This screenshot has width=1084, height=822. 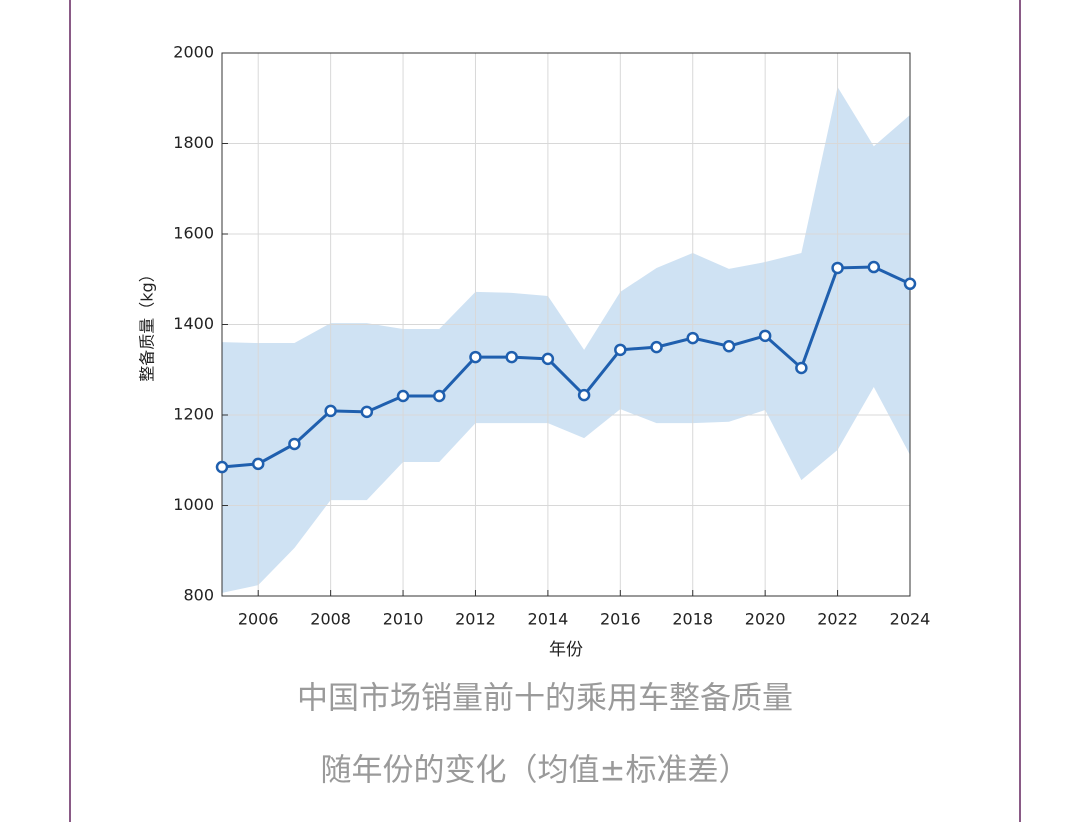 What do you see at coordinates (545, 699) in the screenshot?
I see `caption: 中国市场销量前十的乘用车整备质量` at bounding box center [545, 699].